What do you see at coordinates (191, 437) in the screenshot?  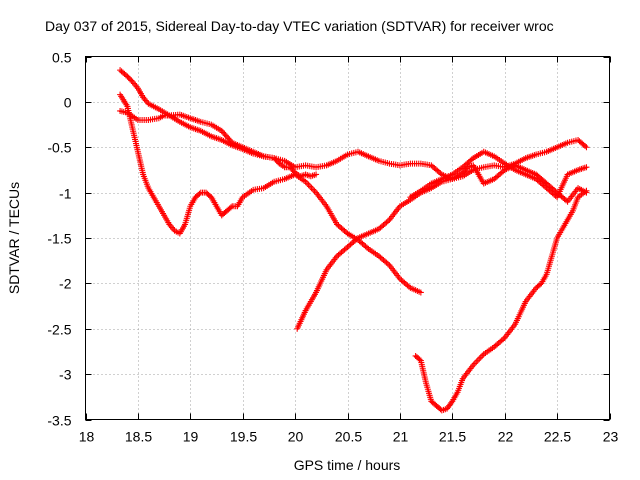 I see `x-tick-label: 19` at bounding box center [191, 437].